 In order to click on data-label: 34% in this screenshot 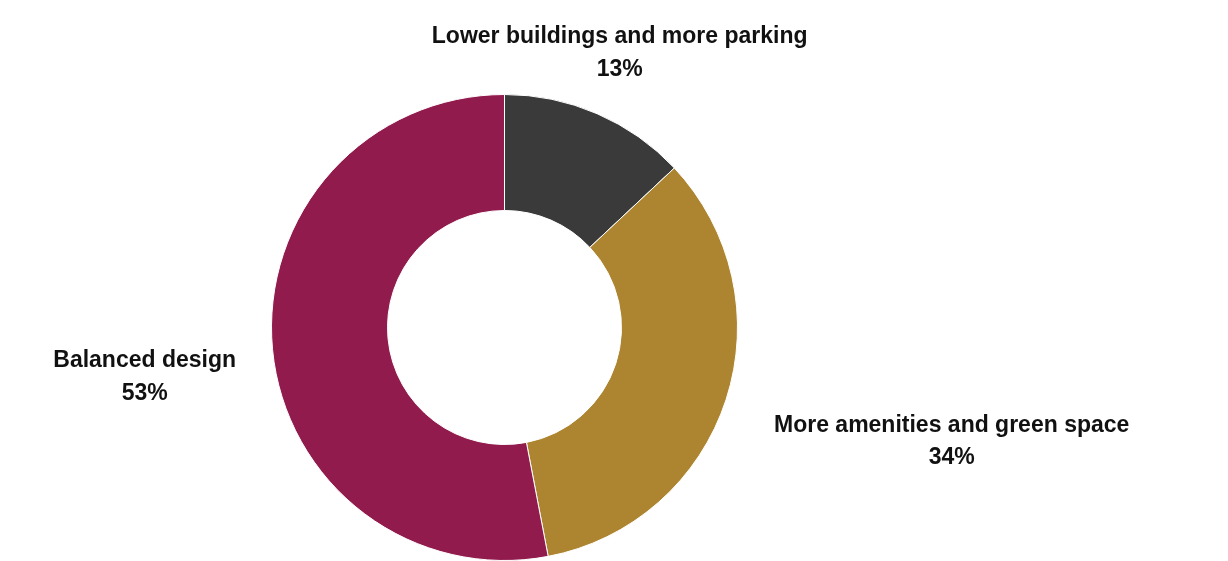, I will do `click(951, 456)`.